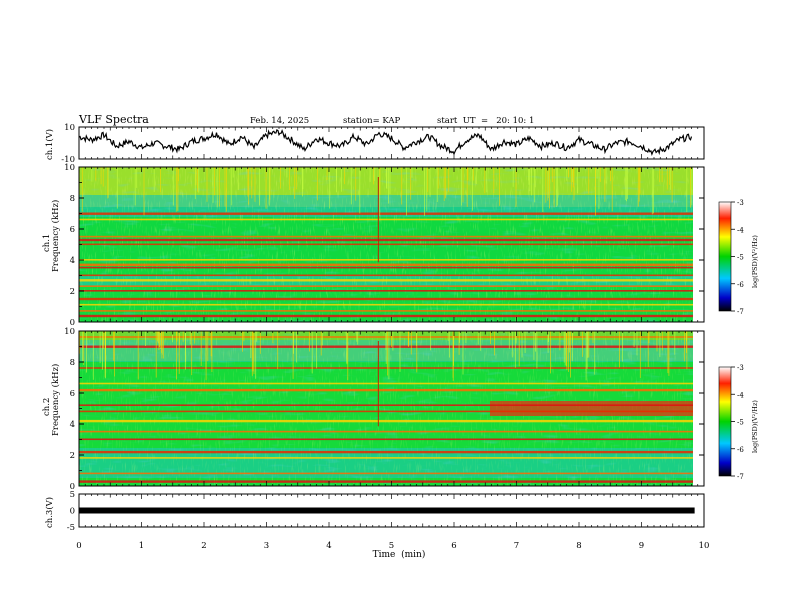 The width and height of the screenshot is (792, 612). Describe the element at coordinates (740, 423) in the screenshot. I see `colorbar-tick-label: -5` at that location.